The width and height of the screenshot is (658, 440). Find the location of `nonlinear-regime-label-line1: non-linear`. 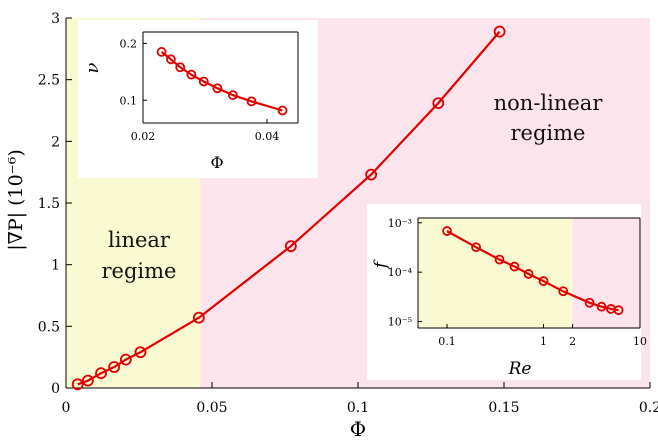

nonlinear-regime-label-line1: non-linear is located at coordinates (549, 103).